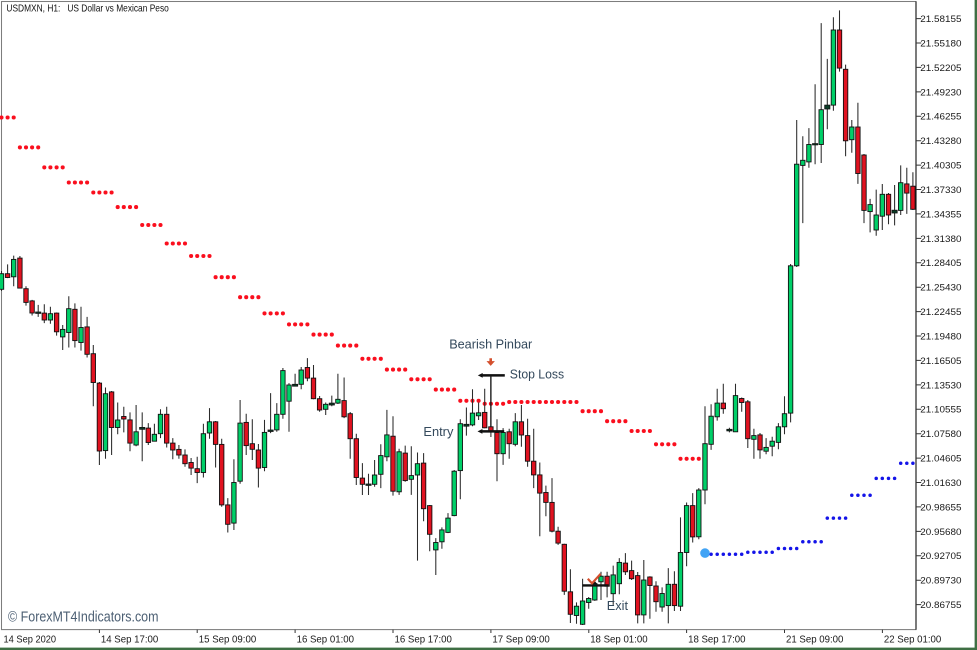 This screenshot has width=977, height=650. Describe the element at coordinates (940, 506) in the screenshot. I see `svg-text: 20.98655` at that location.